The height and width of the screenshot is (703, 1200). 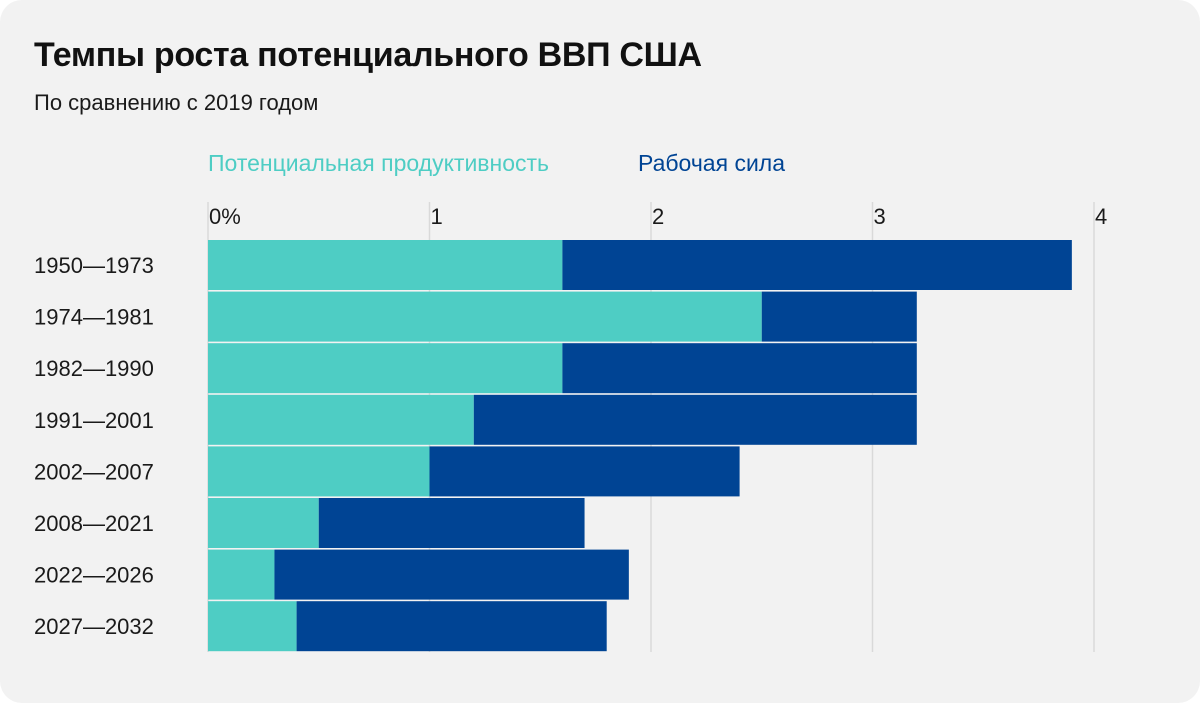 What do you see at coordinates (94, 368) in the screenshot?
I see `category-label: 1982—1990` at bounding box center [94, 368].